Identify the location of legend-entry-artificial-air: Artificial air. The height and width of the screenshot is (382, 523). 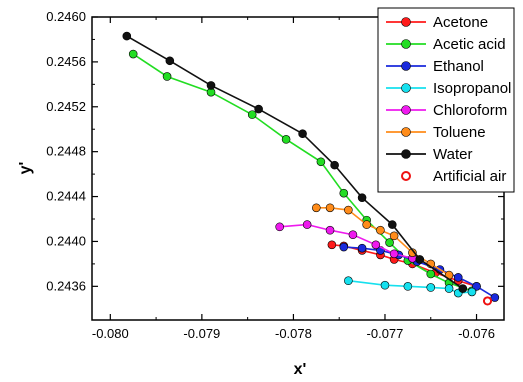
(453, 176).